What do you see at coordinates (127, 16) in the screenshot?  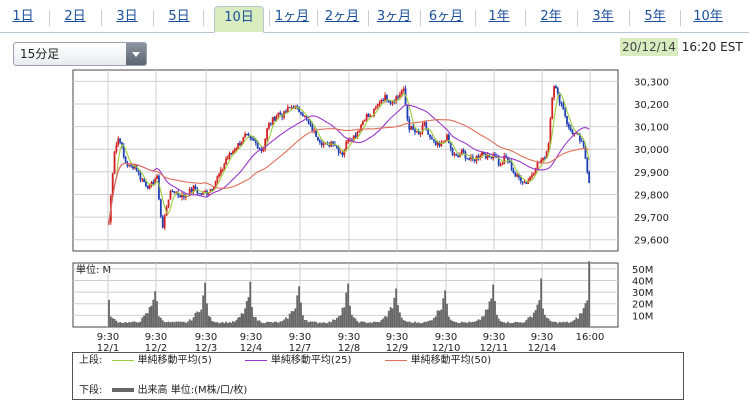 I see `tab-3日: 3日` at bounding box center [127, 16].